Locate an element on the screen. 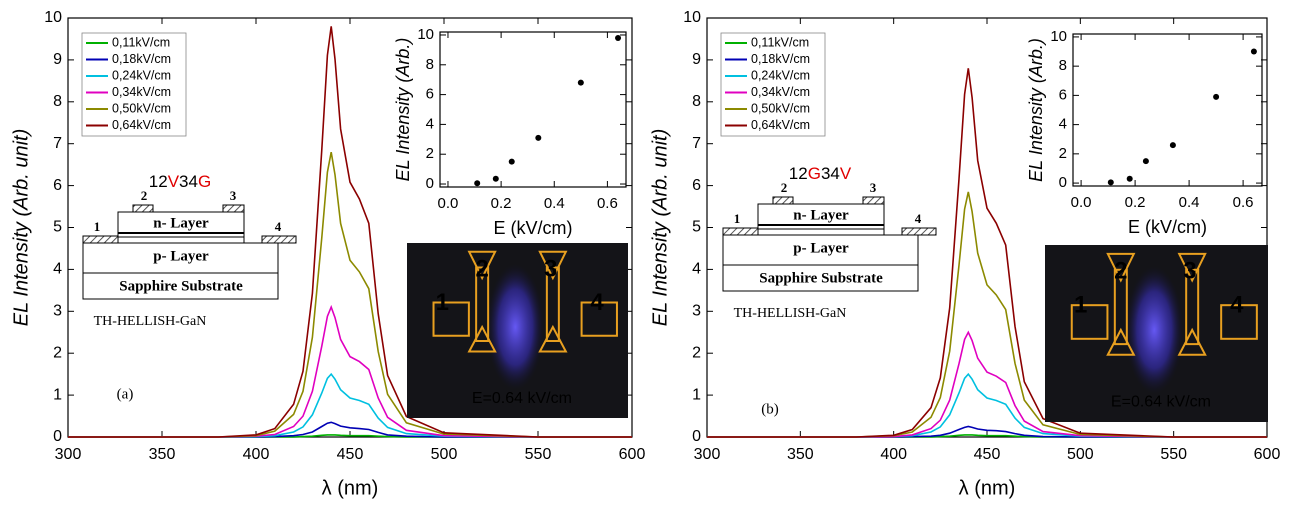  y-tick-label: 1 is located at coordinates (696, 394).